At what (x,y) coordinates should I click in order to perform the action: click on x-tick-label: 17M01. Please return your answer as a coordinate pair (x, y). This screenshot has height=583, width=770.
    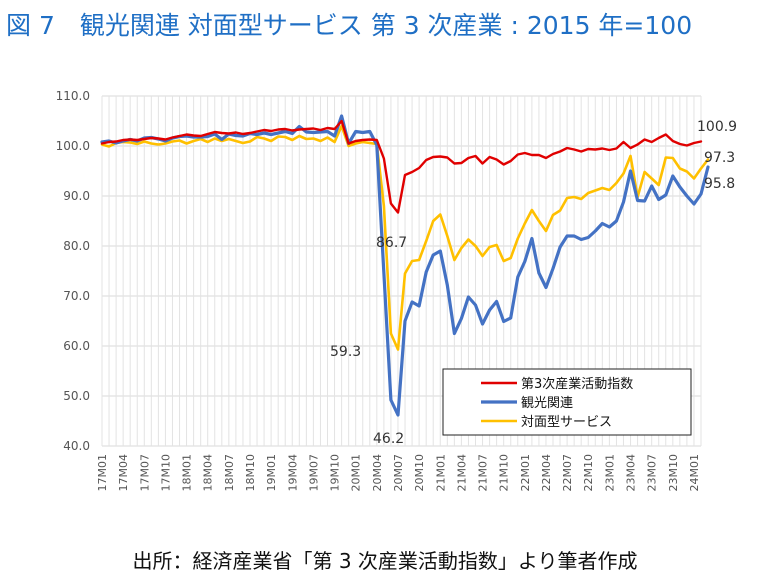
    Looking at the image, I should click on (102, 473).